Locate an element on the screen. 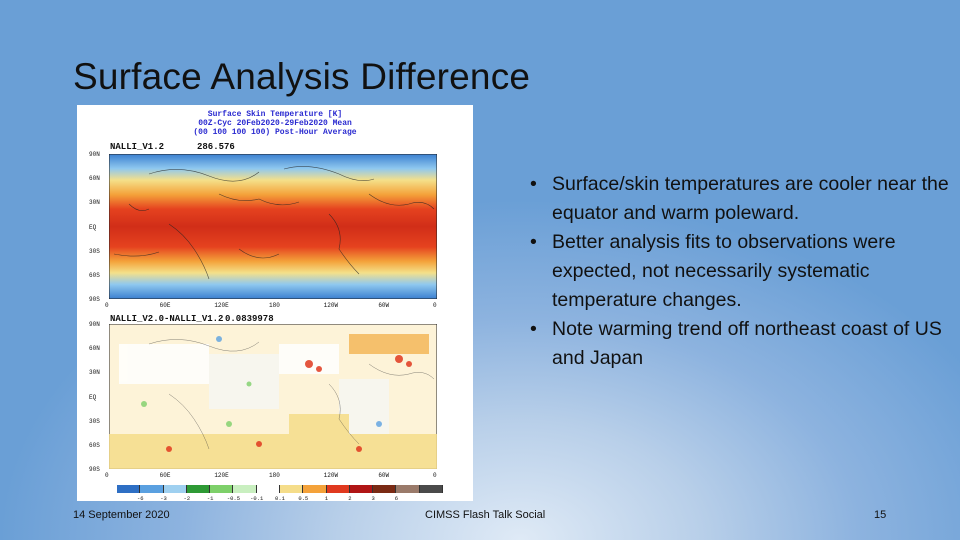 The width and height of the screenshot is (960, 540). top-map-lat-label: 90N is located at coordinates (94, 154).